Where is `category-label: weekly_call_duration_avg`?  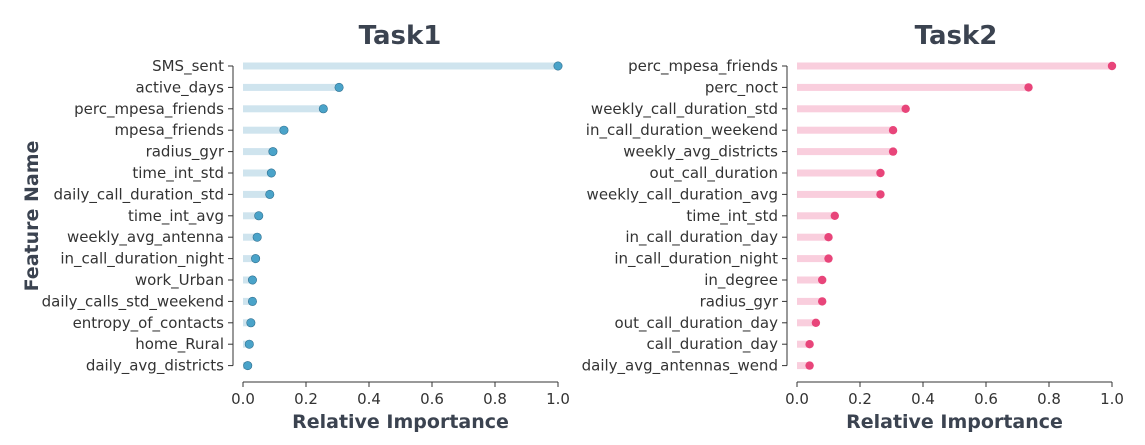 category-label: weekly_call_duration_avg is located at coordinates (682, 194).